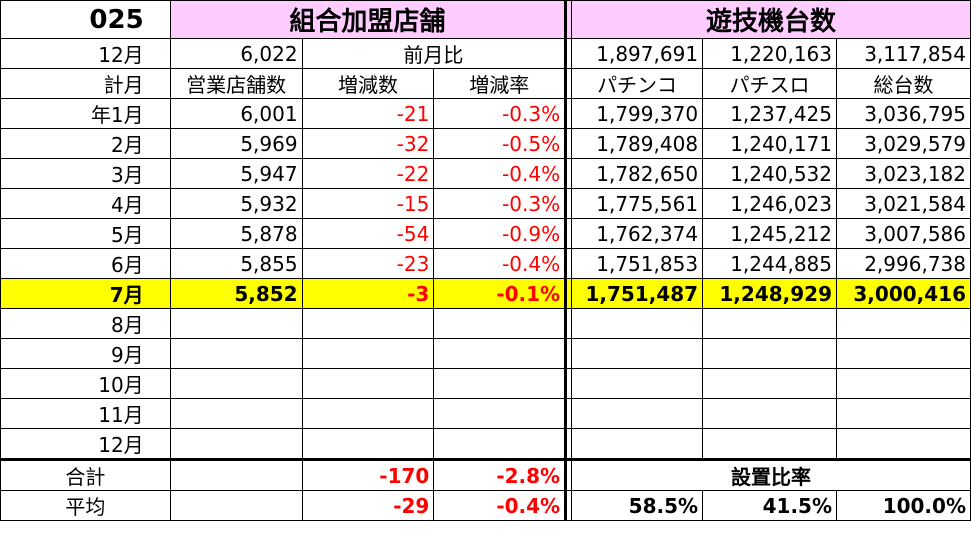  I want to click on stores-value: 5,878, so click(236, 233).